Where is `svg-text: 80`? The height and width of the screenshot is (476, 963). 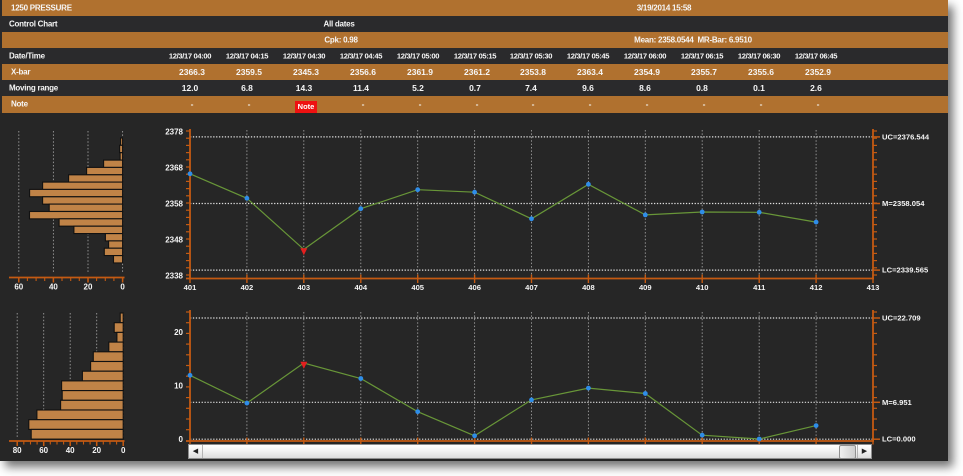 svg-text: 80 is located at coordinates (17, 450).